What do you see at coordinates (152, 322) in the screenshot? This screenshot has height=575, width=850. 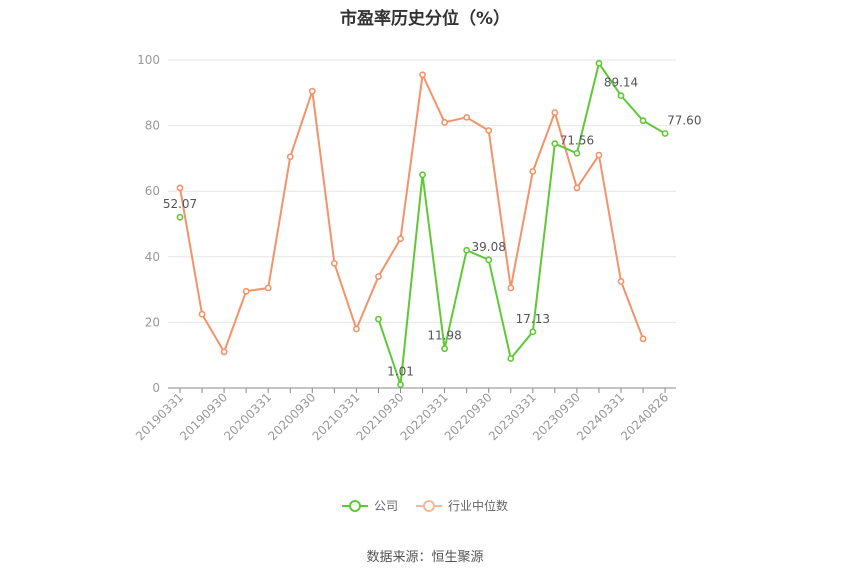 I see `y-tick-label: 20` at bounding box center [152, 322].